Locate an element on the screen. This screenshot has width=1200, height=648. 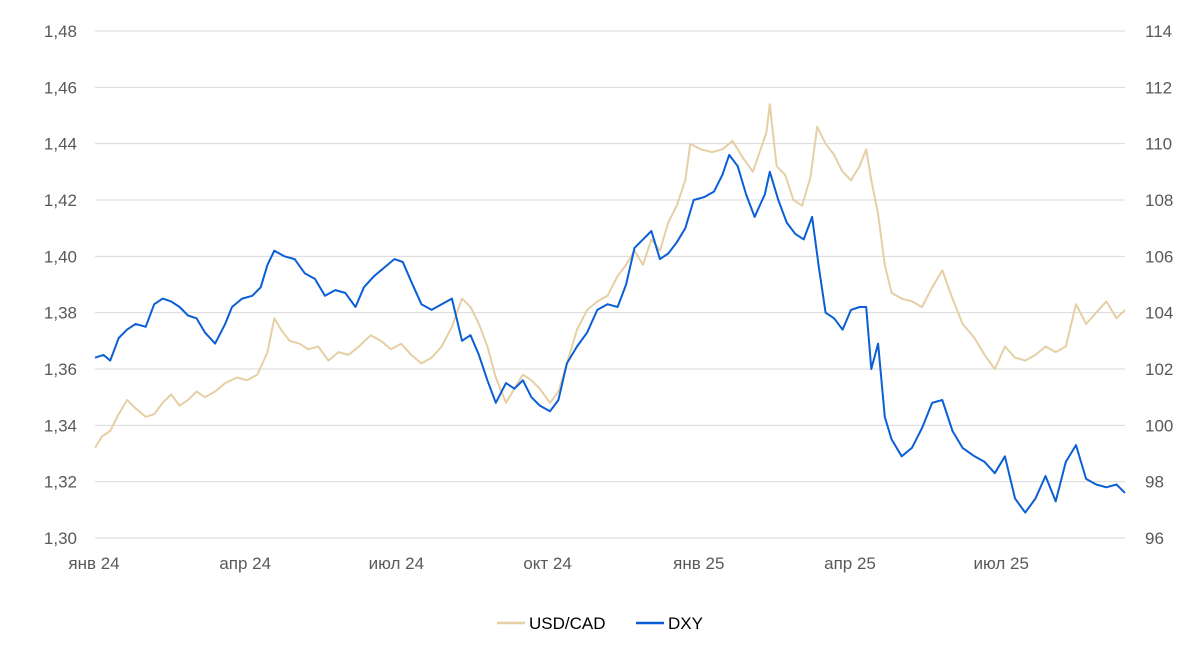
legend: USD/CAD DXY is located at coordinates (600, 623).